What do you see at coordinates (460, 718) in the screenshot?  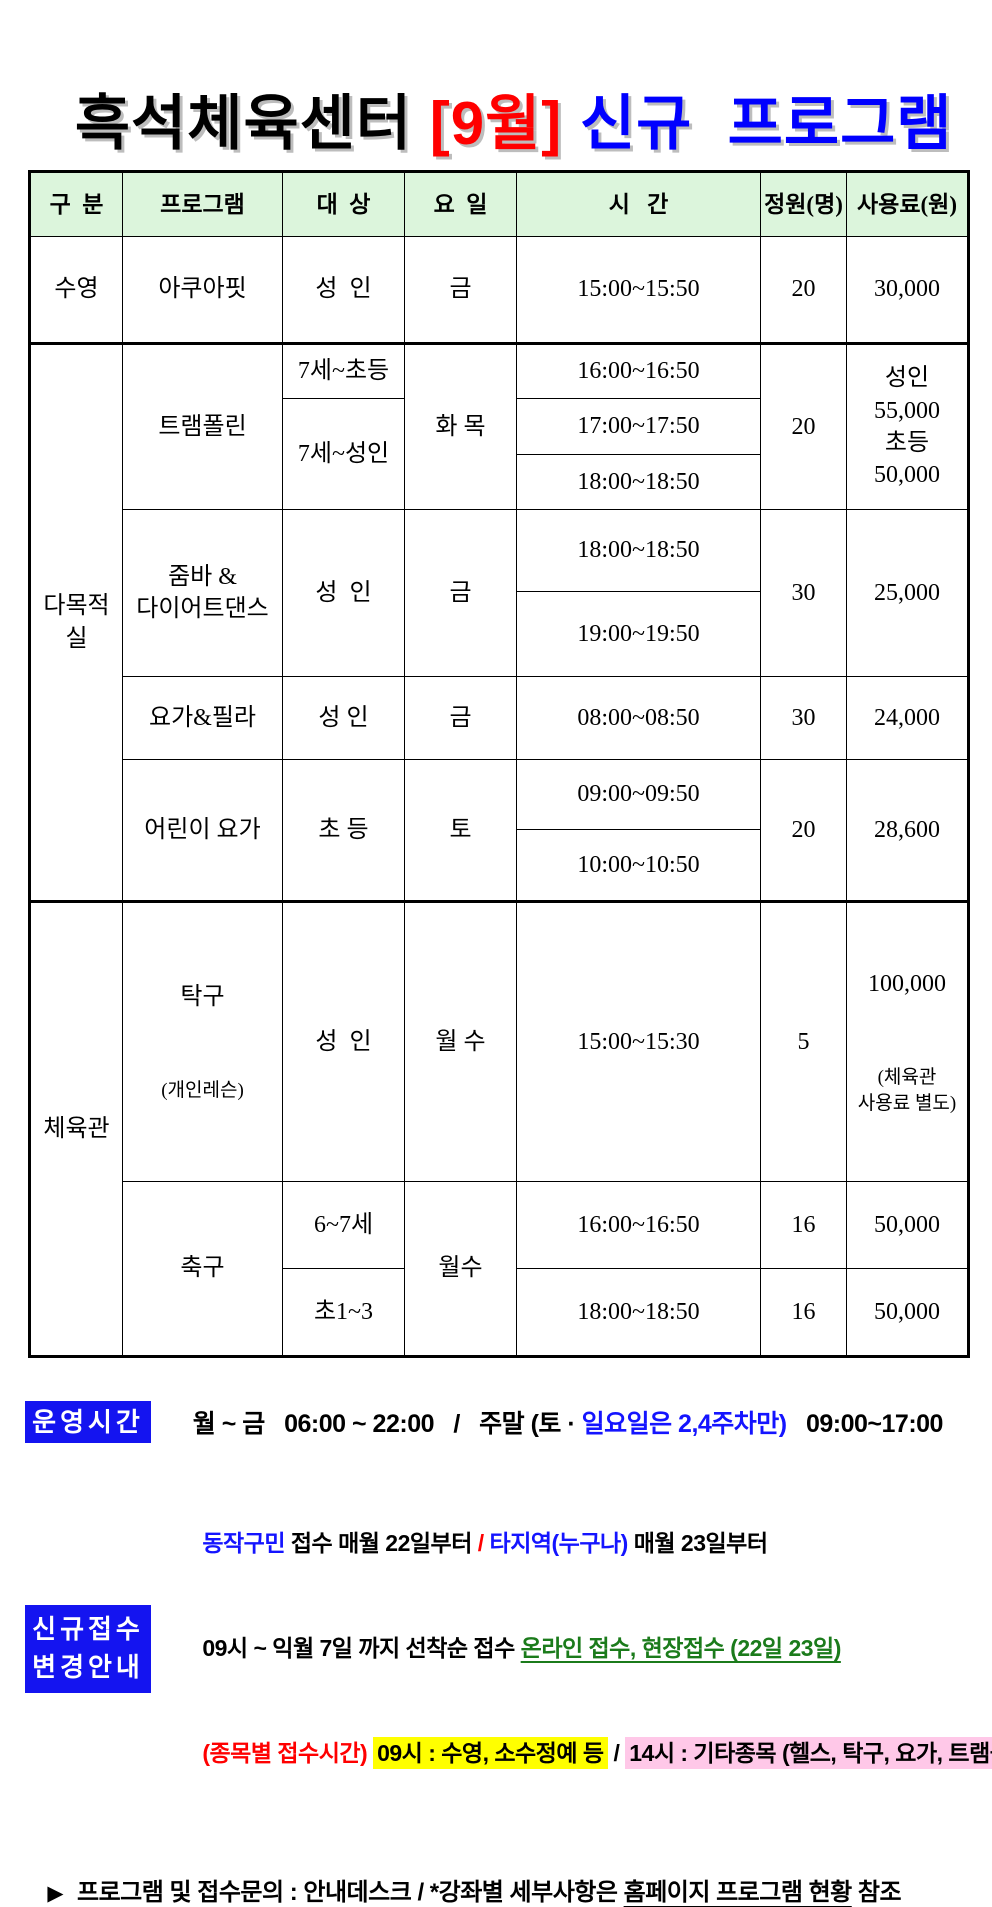 I see `cell-day-yoga: 금` at bounding box center [460, 718].